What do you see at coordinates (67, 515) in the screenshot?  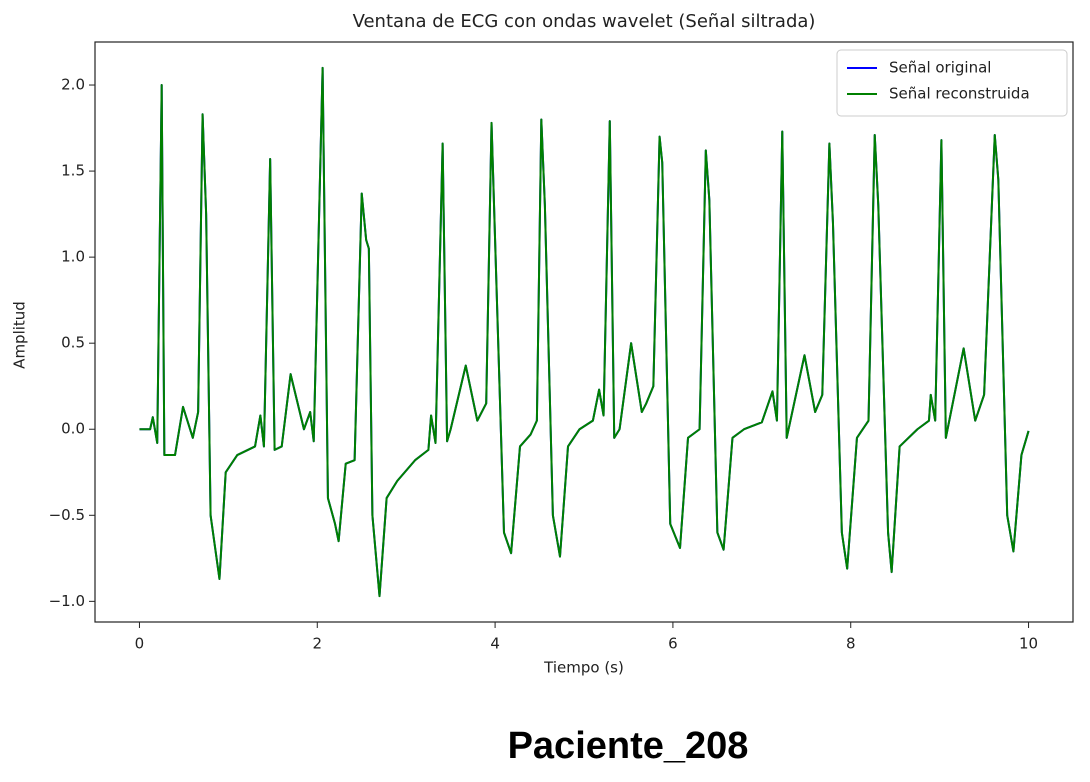 I see `y-tick-label: −0.5` at bounding box center [67, 515].